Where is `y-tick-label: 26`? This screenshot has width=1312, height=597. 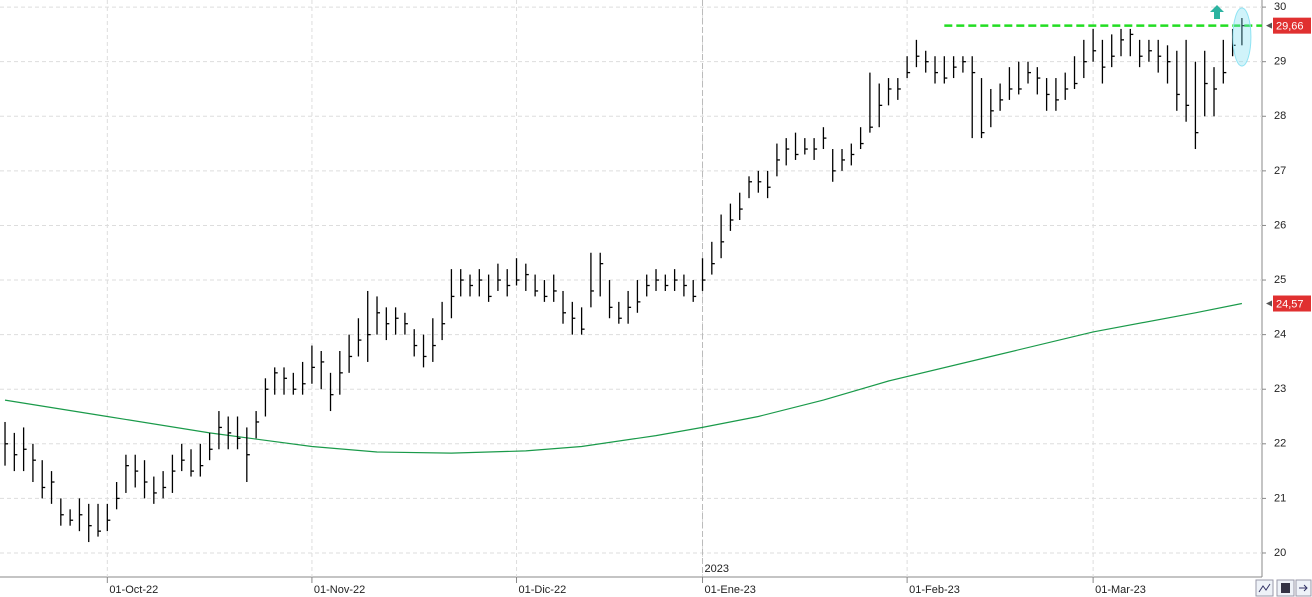 y-tick-label: 26 is located at coordinates (1280, 225).